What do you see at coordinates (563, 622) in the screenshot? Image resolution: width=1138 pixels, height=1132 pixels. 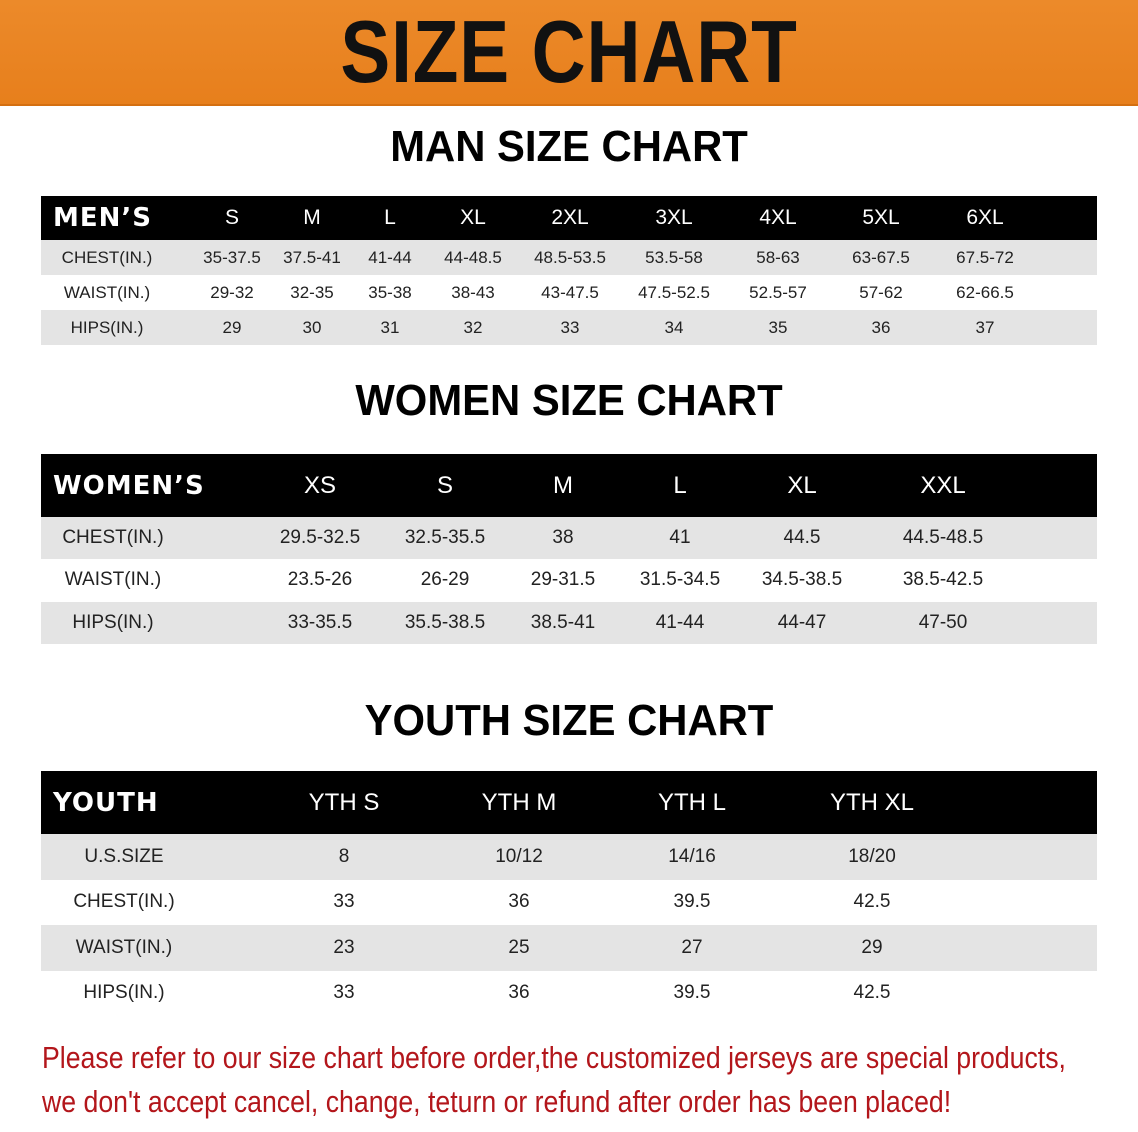 I see `measurement-cell: 38.5-41` at bounding box center [563, 622].